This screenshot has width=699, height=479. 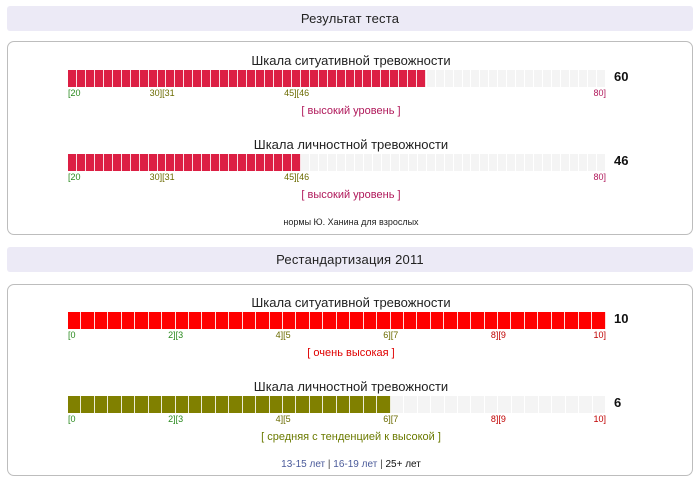 What do you see at coordinates (498, 335) in the screenshot?
I see `scale-tick-label: 8][9` at bounding box center [498, 335].